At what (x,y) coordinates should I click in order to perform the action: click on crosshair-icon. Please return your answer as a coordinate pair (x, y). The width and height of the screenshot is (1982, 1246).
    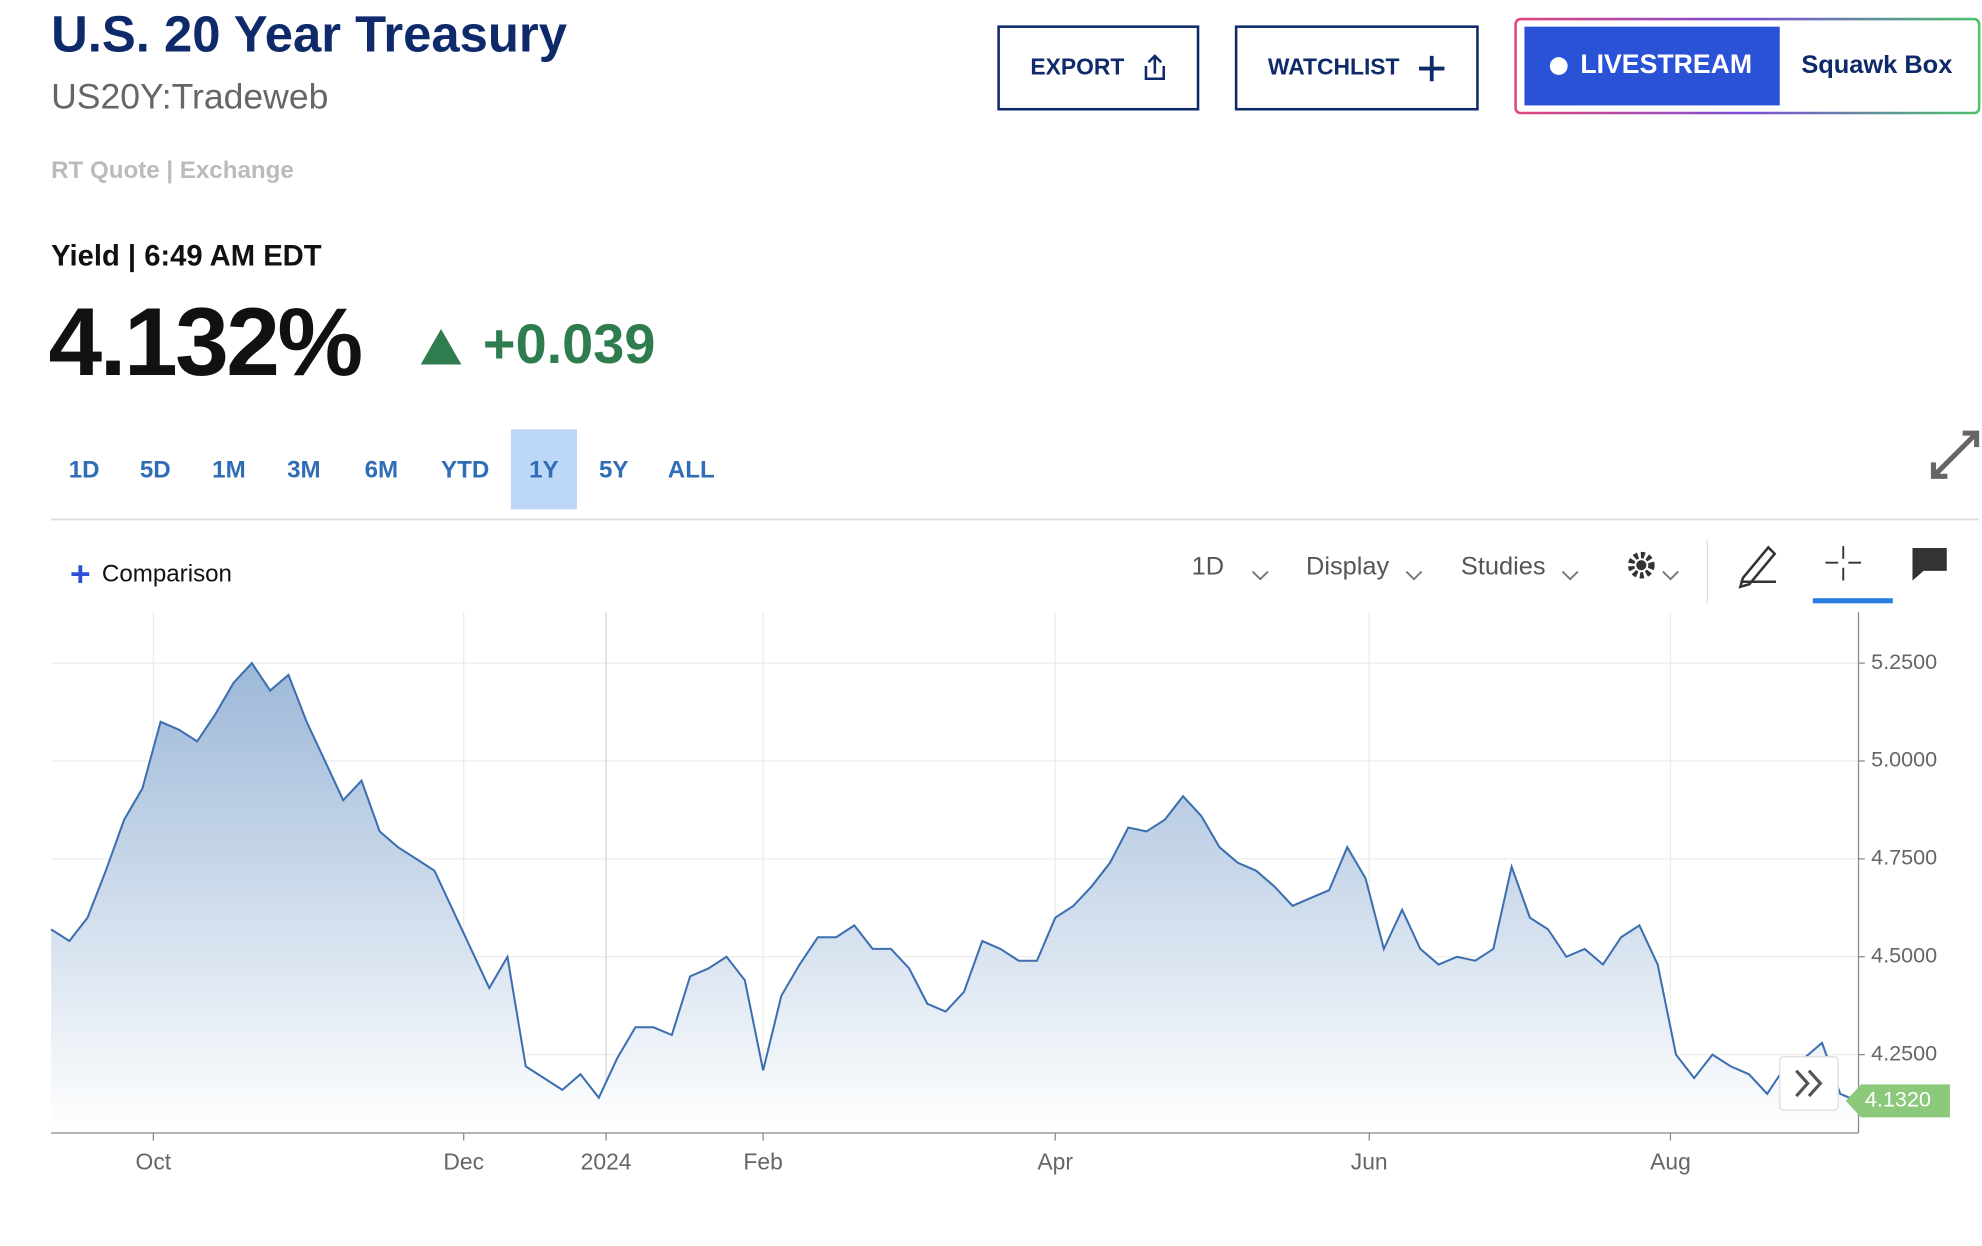
    Looking at the image, I should click on (1843, 563).